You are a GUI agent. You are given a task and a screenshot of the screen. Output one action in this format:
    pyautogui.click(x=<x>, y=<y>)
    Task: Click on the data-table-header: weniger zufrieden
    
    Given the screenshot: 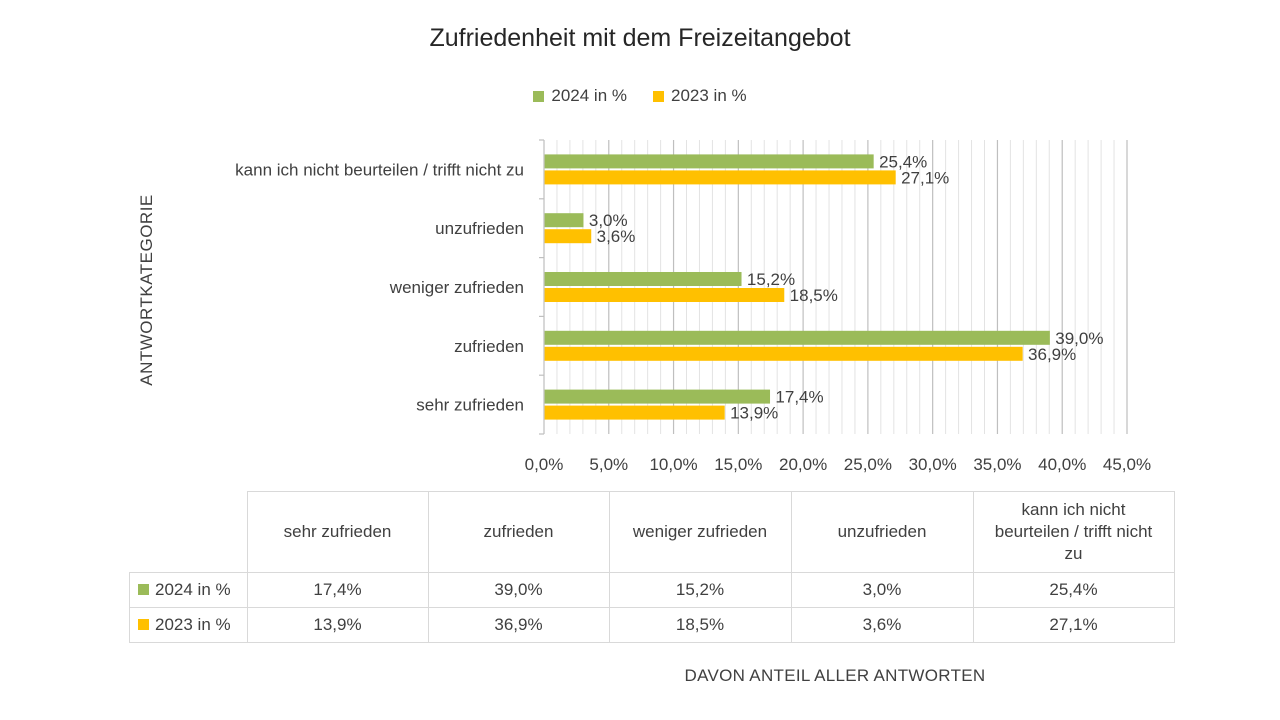 What is the action you would take?
    pyautogui.click(x=700, y=532)
    